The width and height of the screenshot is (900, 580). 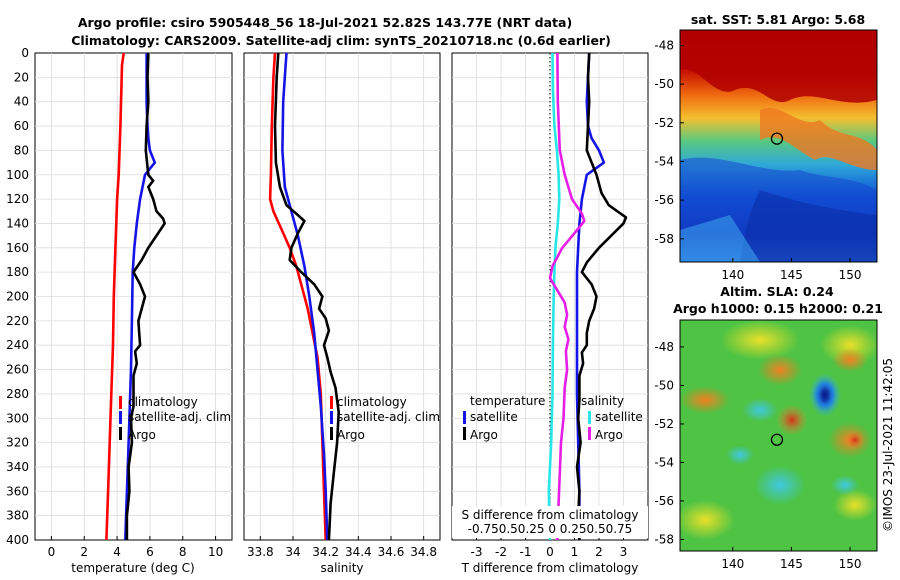 What do you see at coordinates (777, 291) in the screenshot?
I see `sla-map-title1: Altim. SLA: 0.24` at bounding box center [777, 291].